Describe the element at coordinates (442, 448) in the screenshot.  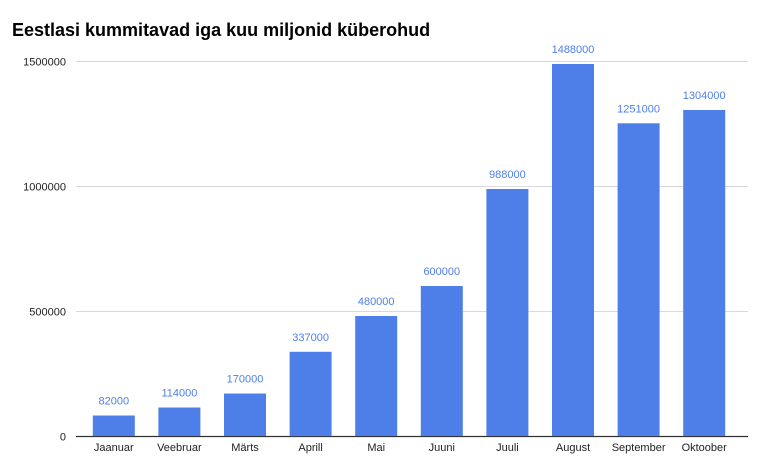
I see `x-category-label: Juuni` at that location.